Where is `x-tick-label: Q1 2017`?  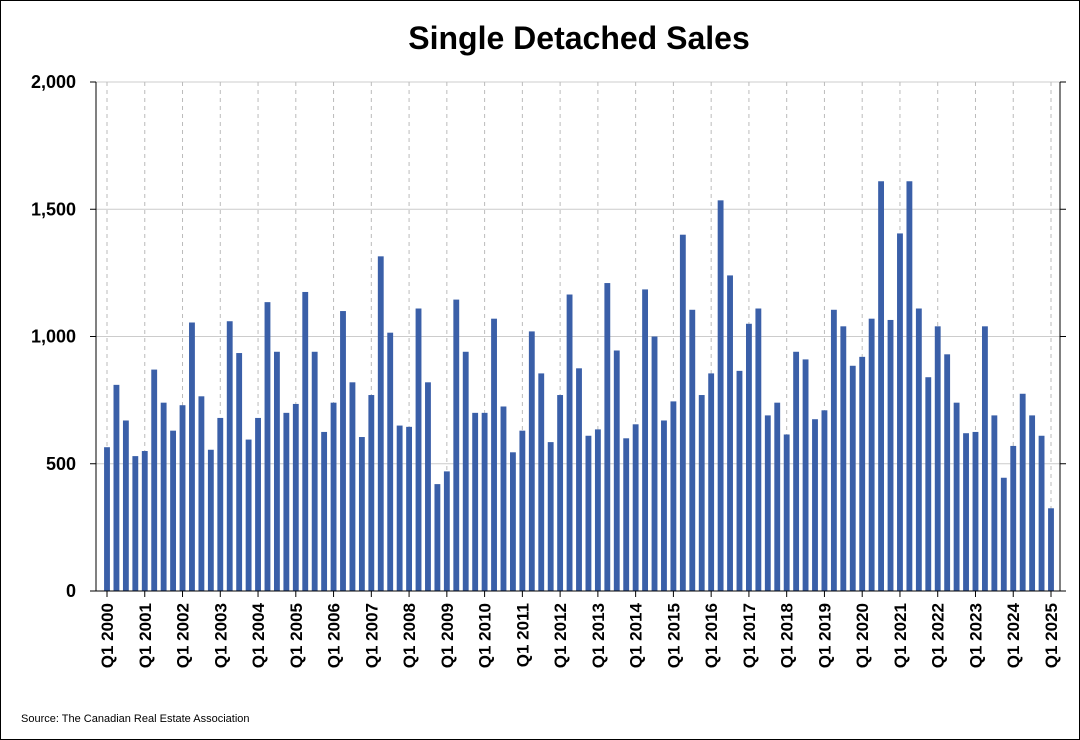
x-tick-label: Q1 2017 is located at coordinates (749, 635).